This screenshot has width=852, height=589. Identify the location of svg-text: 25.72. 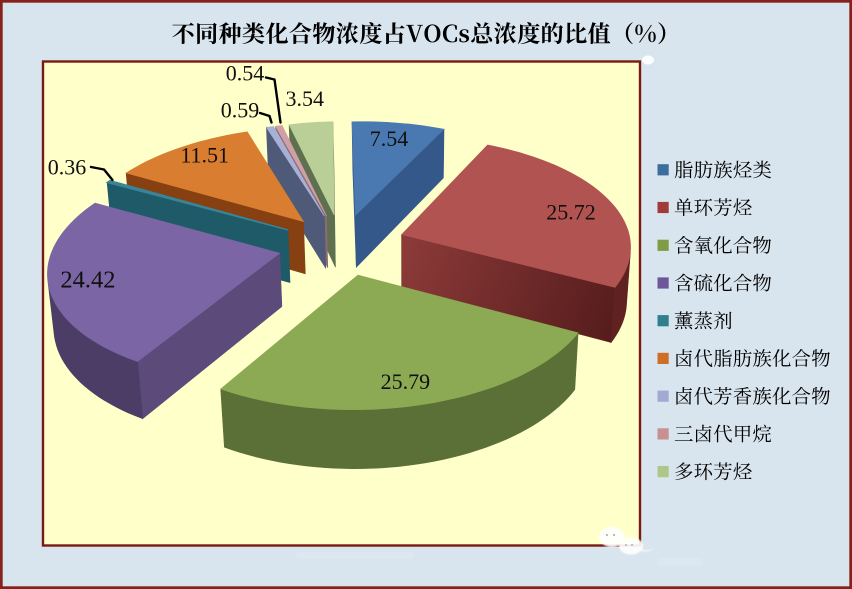
(571, 211).